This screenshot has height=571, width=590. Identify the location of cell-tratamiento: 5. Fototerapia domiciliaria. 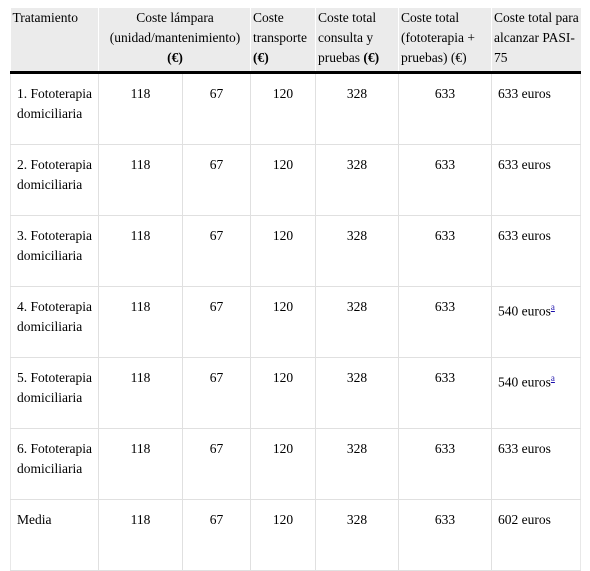
(54, 393).